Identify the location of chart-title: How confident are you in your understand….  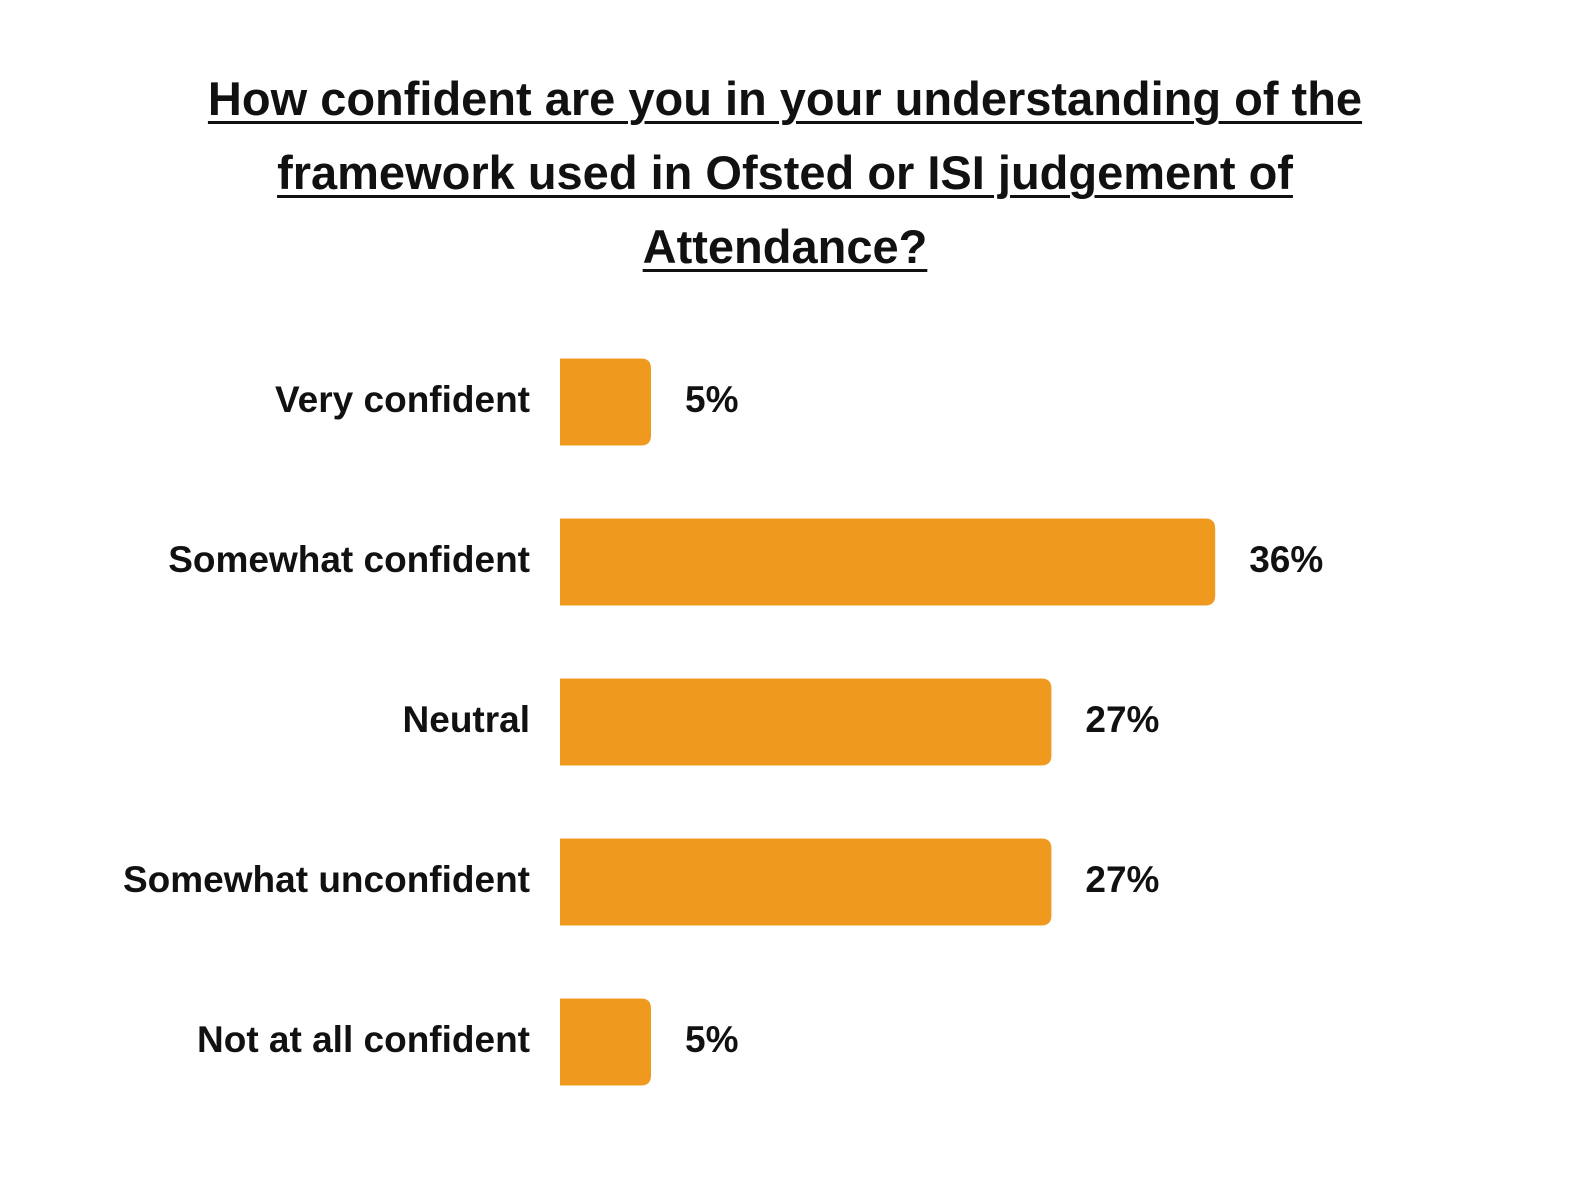
(785, 172).